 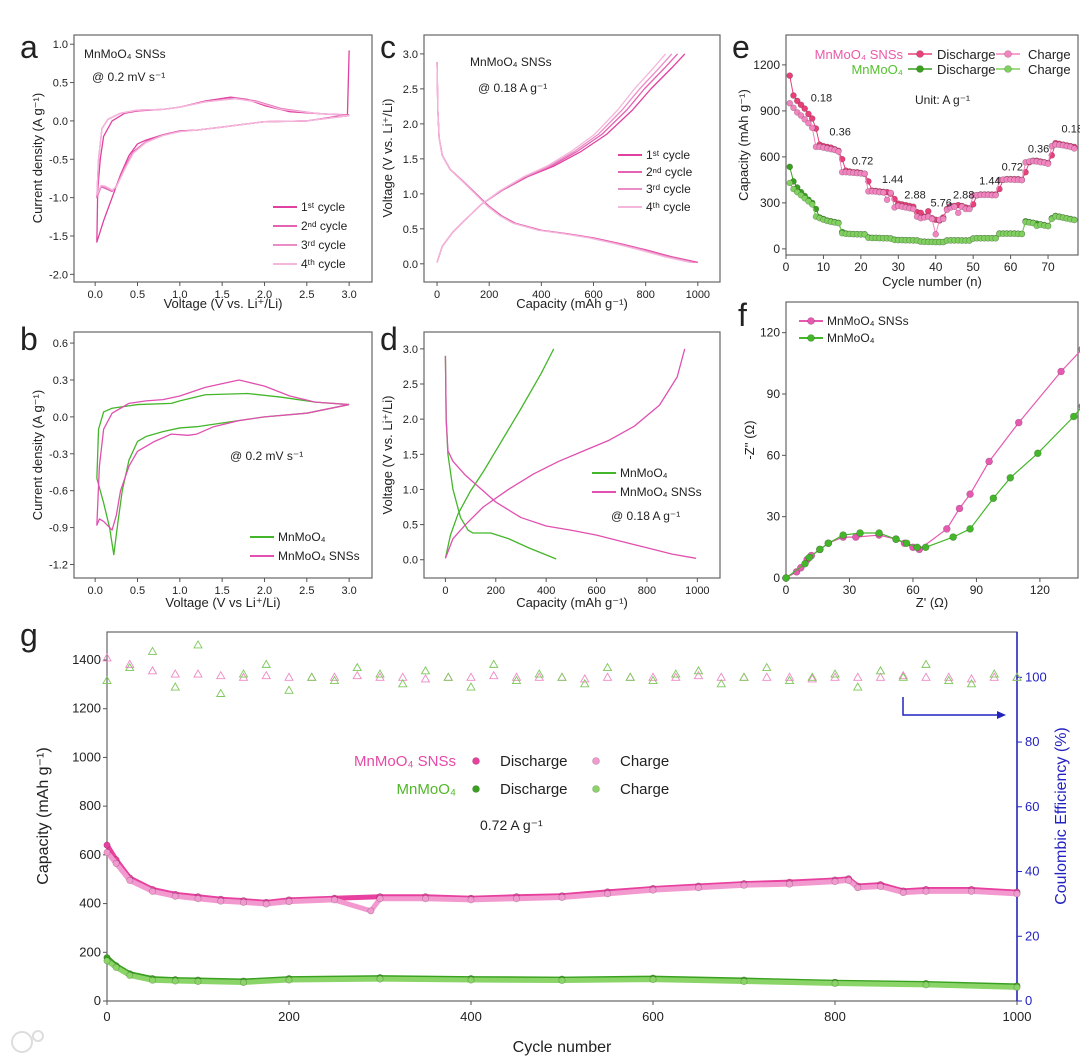 What do you see at coordinates (572, 455) in the screenshot?
I see `plot-frame` at bounding box center [572, 455].